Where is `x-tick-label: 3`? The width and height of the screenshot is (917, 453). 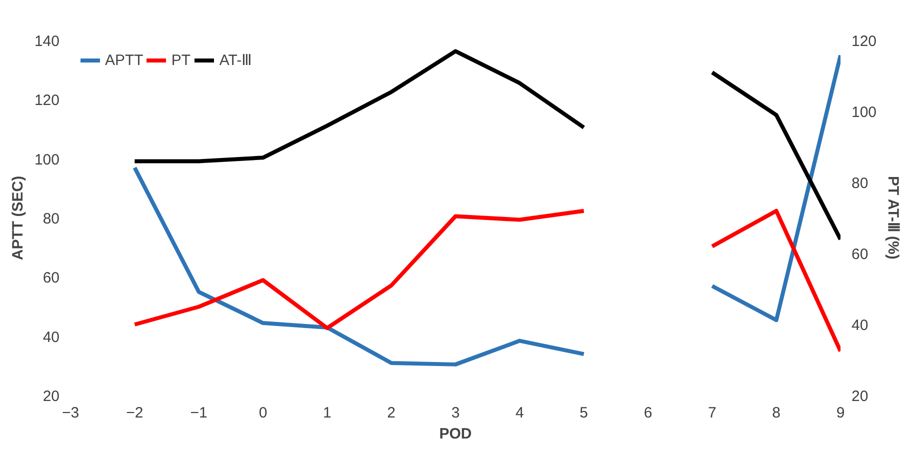 x-tick-label: 3 is located at coordinates (455, 413).